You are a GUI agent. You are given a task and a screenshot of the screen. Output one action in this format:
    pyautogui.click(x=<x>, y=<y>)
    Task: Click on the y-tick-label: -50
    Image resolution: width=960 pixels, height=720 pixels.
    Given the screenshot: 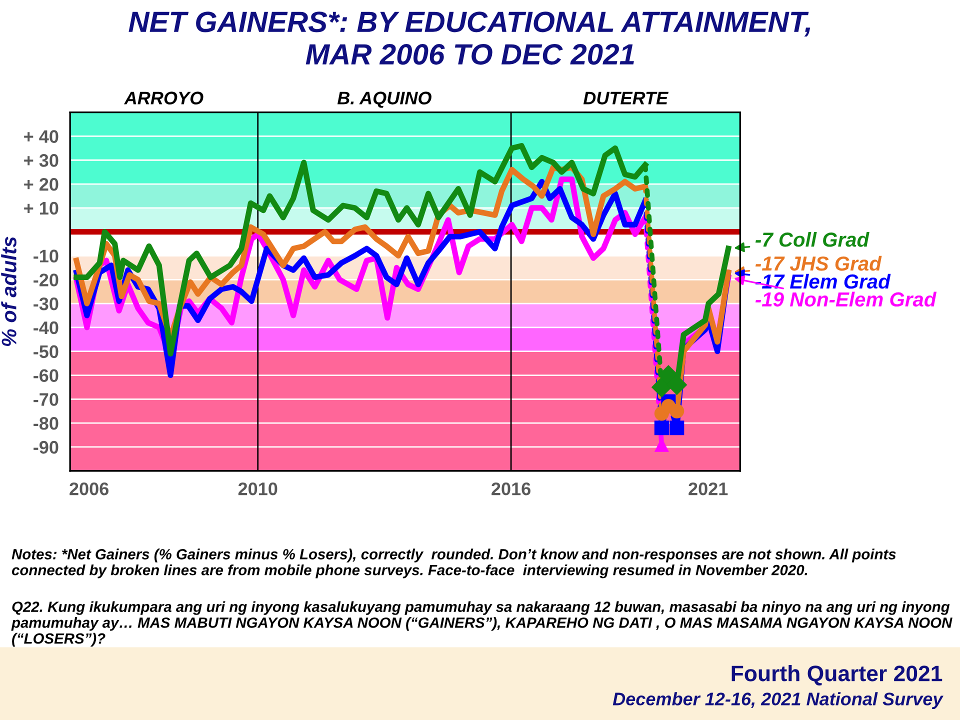 What is the action you would take?
    pyautogui.click(x=46, y=351)
    